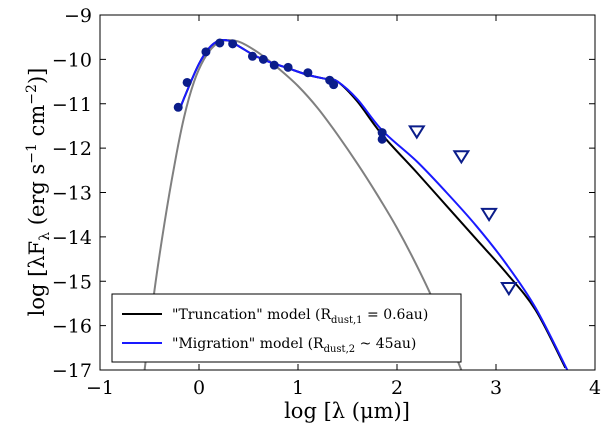  Describe the element at coordinates (78, 16) in the screenshot. I see `y-tick-label: −9` at that location.